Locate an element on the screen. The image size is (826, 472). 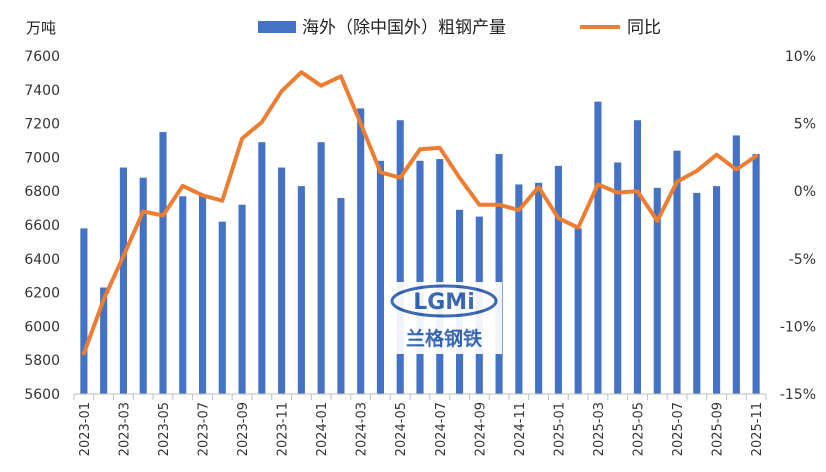
legend: 海外（除中国外）粗钢产量 同比 is located at coordinates (459, 28).